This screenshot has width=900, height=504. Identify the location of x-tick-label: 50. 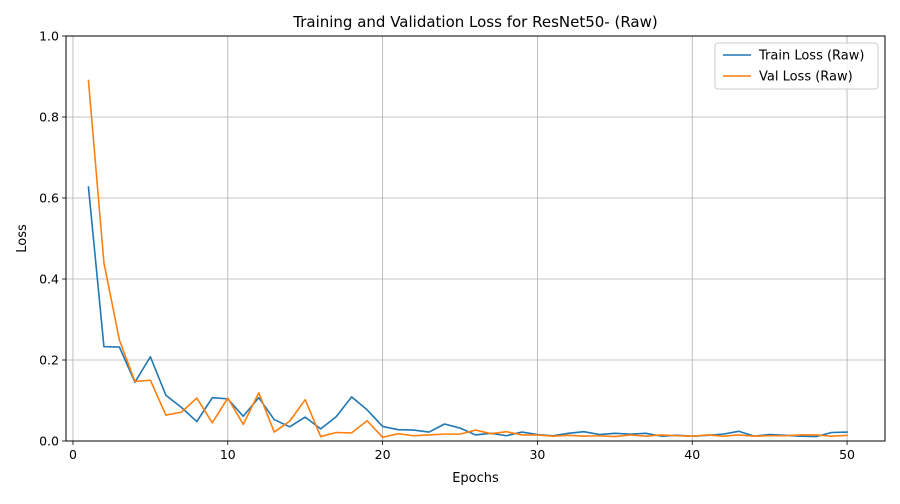
(847, 454).